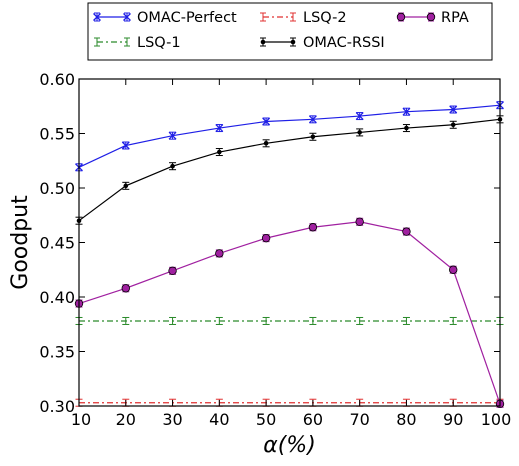  I want to click on x-tick-label: 30, so click(172, 419).